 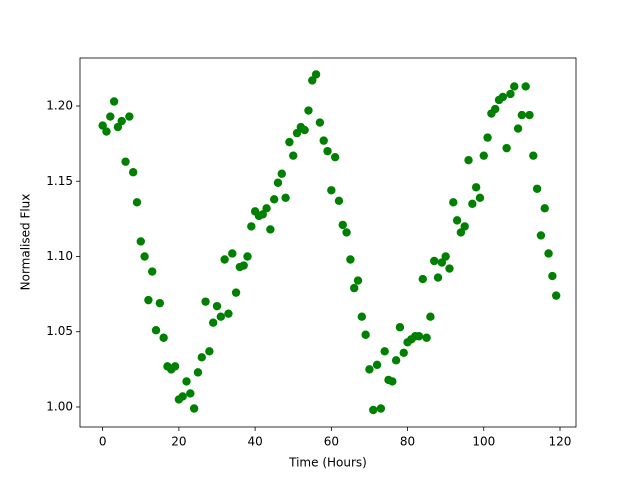 What do you see at coordinates (407, 442) in the screenshot?
I see `x-tick-label: 80` at bounding box center [407, 442].